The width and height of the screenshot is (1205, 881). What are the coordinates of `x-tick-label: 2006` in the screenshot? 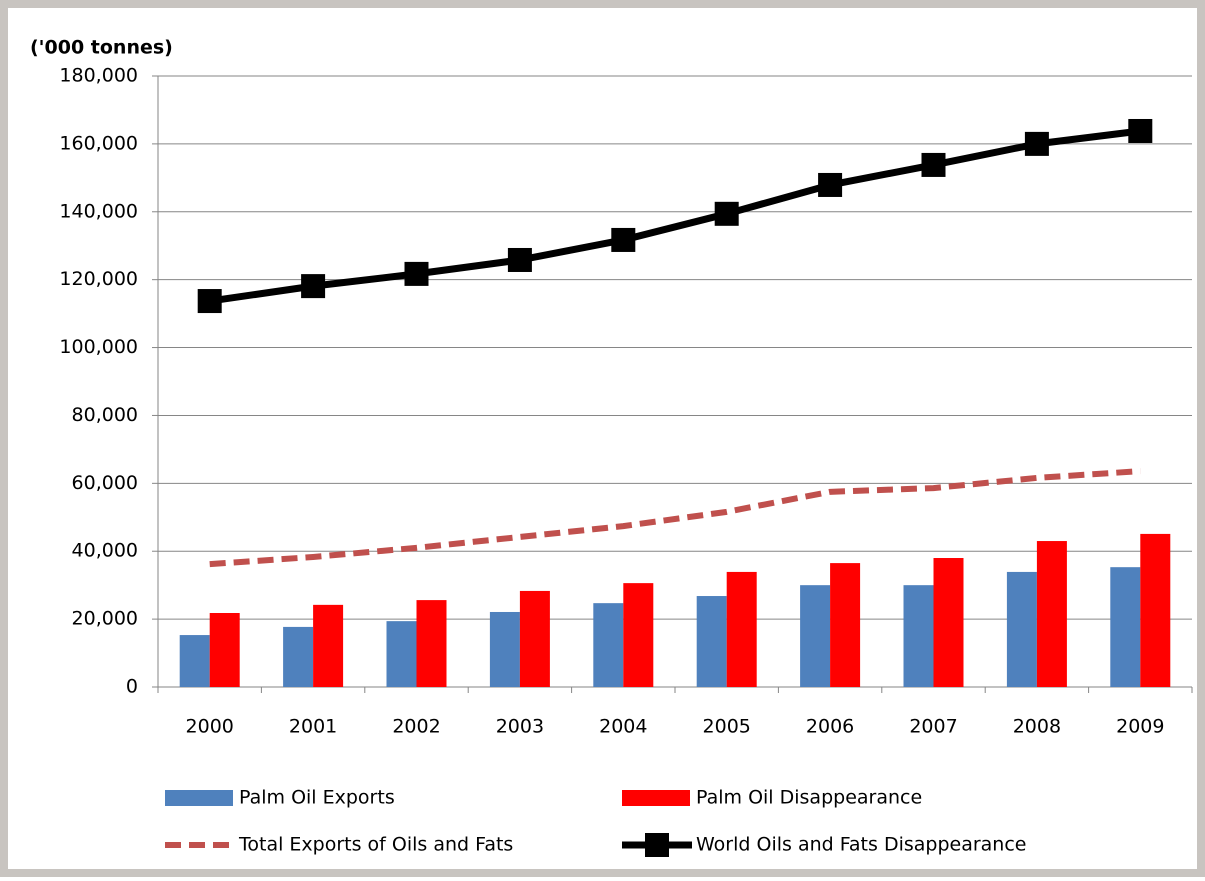 It's located at (830, 727).